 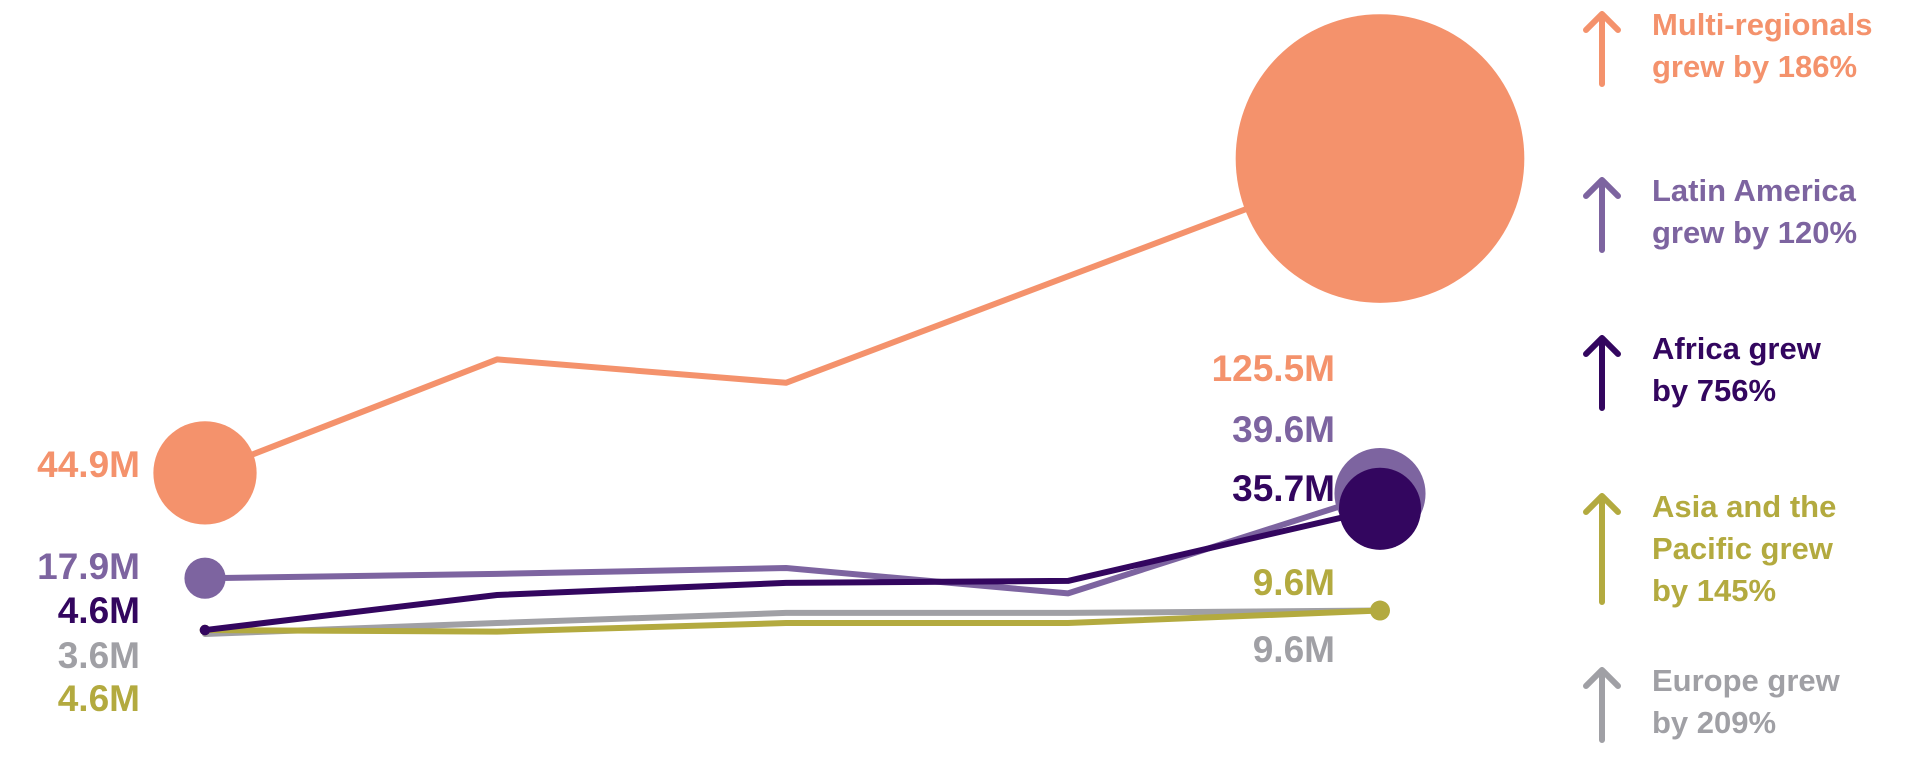 What do you see at coordinates (792, 543) in the screenshot?
I see `series-line-latam` at bounding box center [792, 543].